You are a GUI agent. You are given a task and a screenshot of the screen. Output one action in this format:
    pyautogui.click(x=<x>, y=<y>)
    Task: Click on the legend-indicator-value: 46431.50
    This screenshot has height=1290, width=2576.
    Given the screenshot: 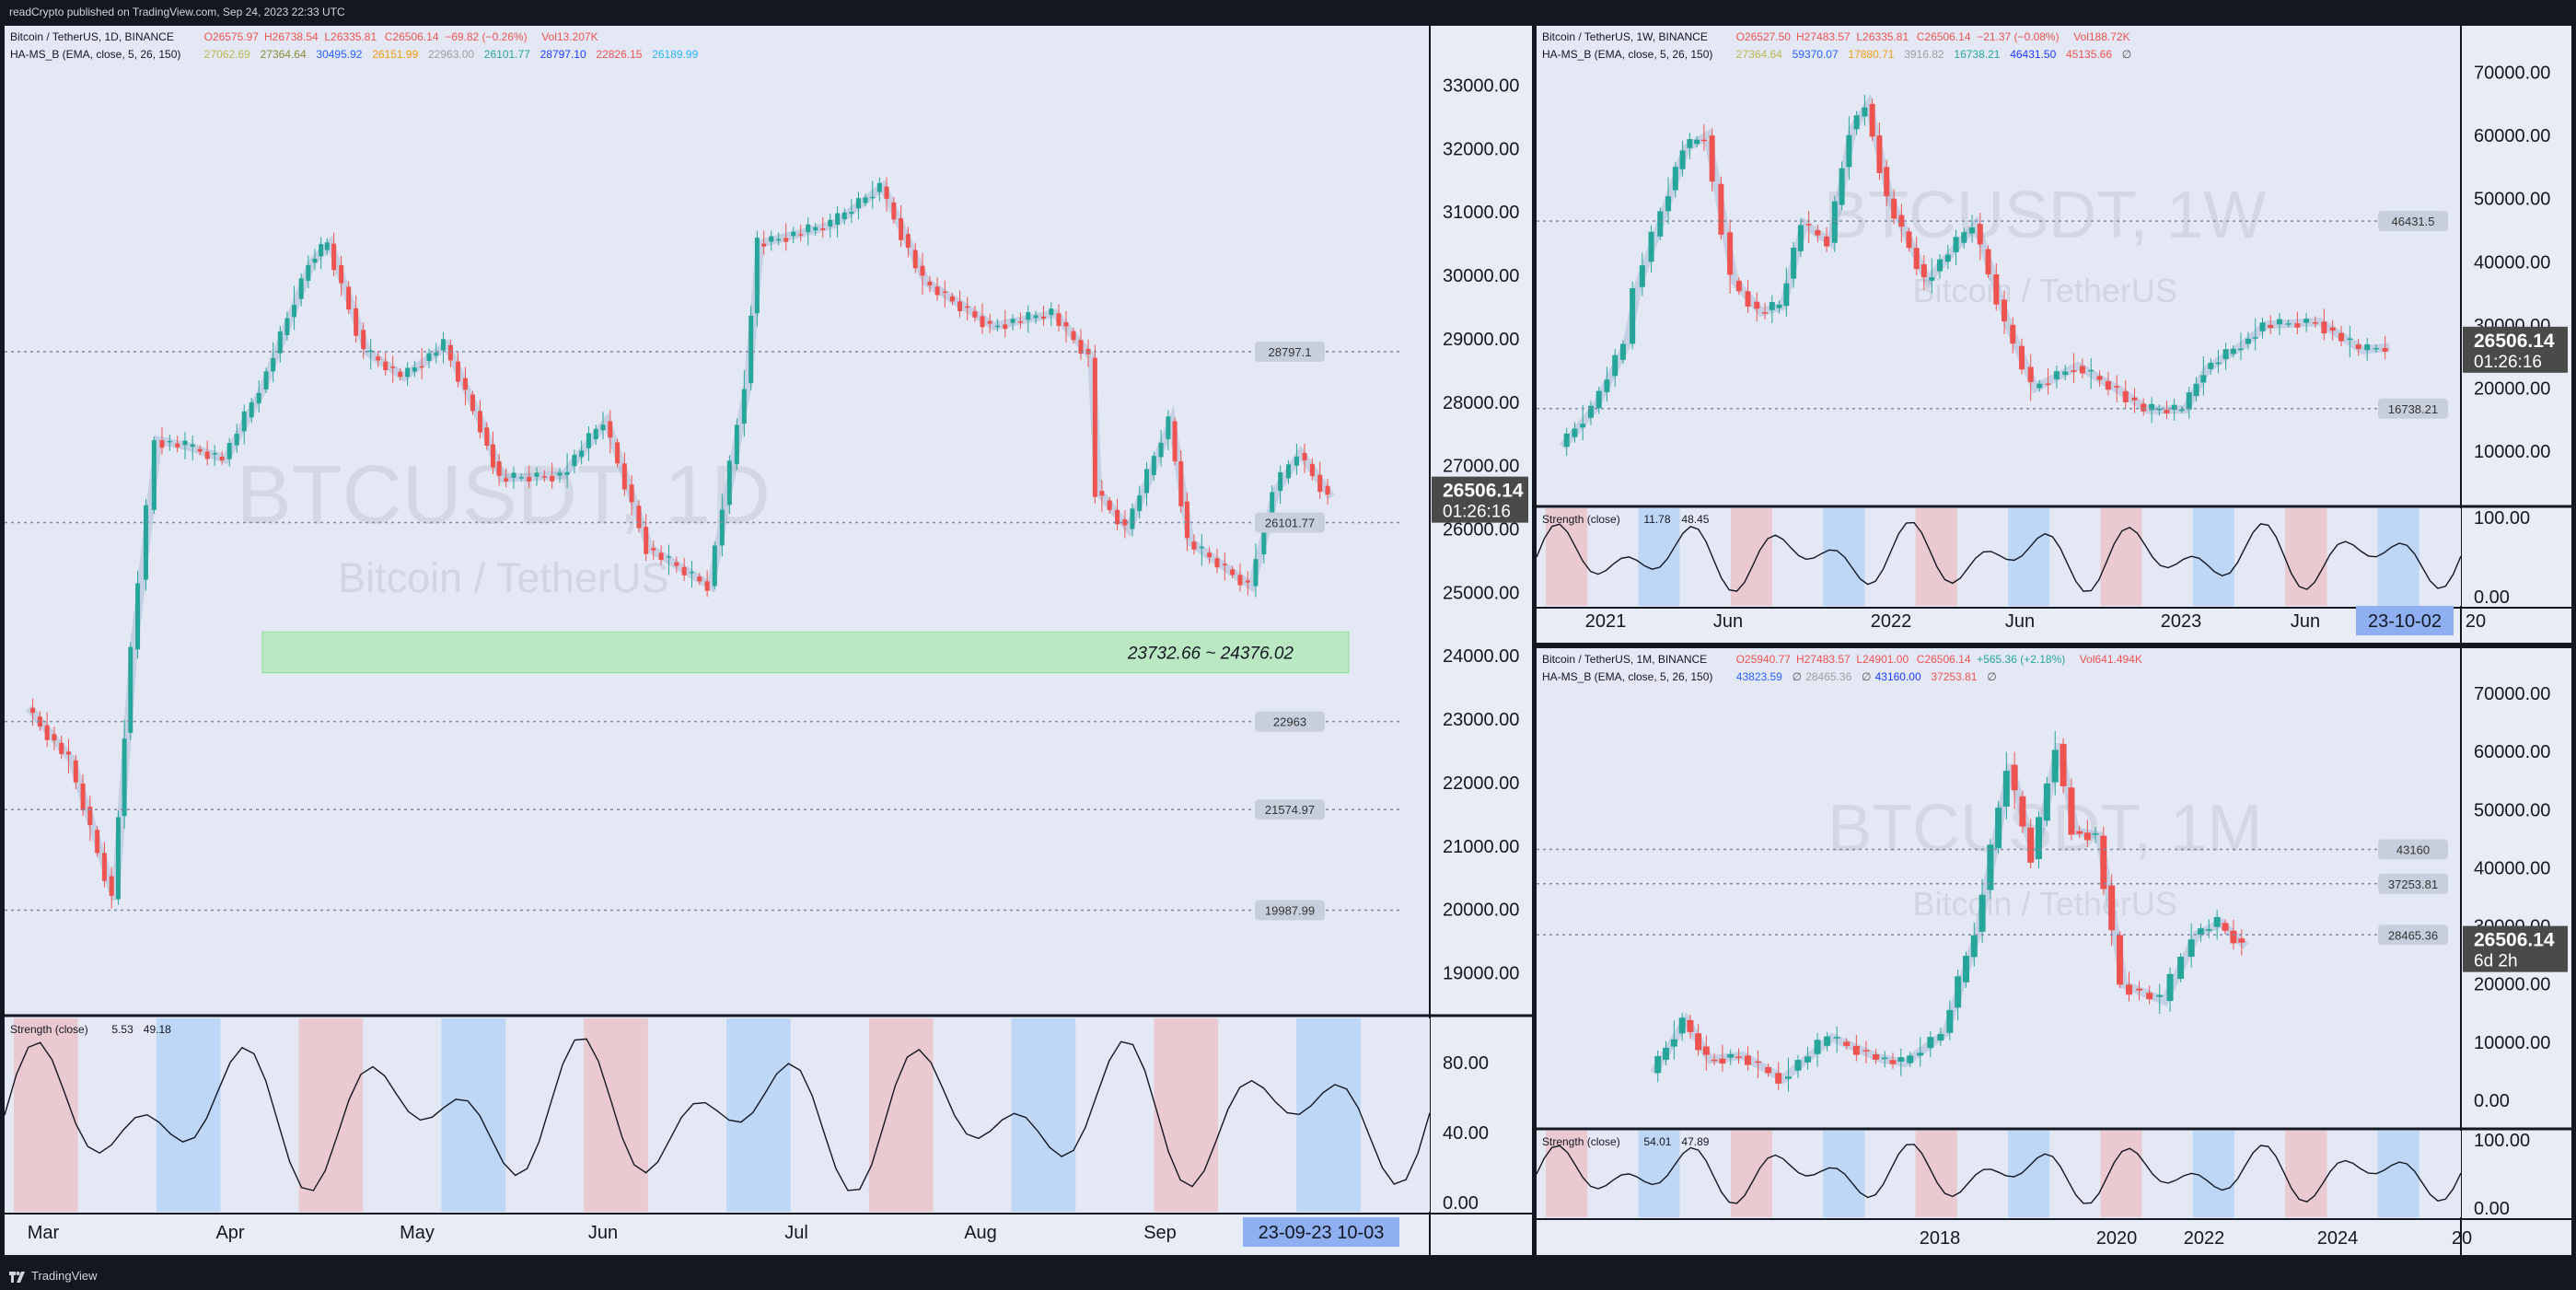 What is the action you would take?
    pyautogui.click(x=2033, y=54)
    